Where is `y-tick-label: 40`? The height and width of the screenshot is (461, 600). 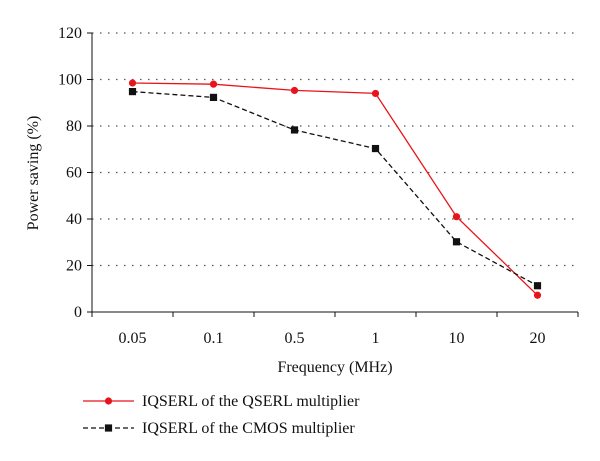
y-tick-label: 40 is located at coordinates (74, 219).